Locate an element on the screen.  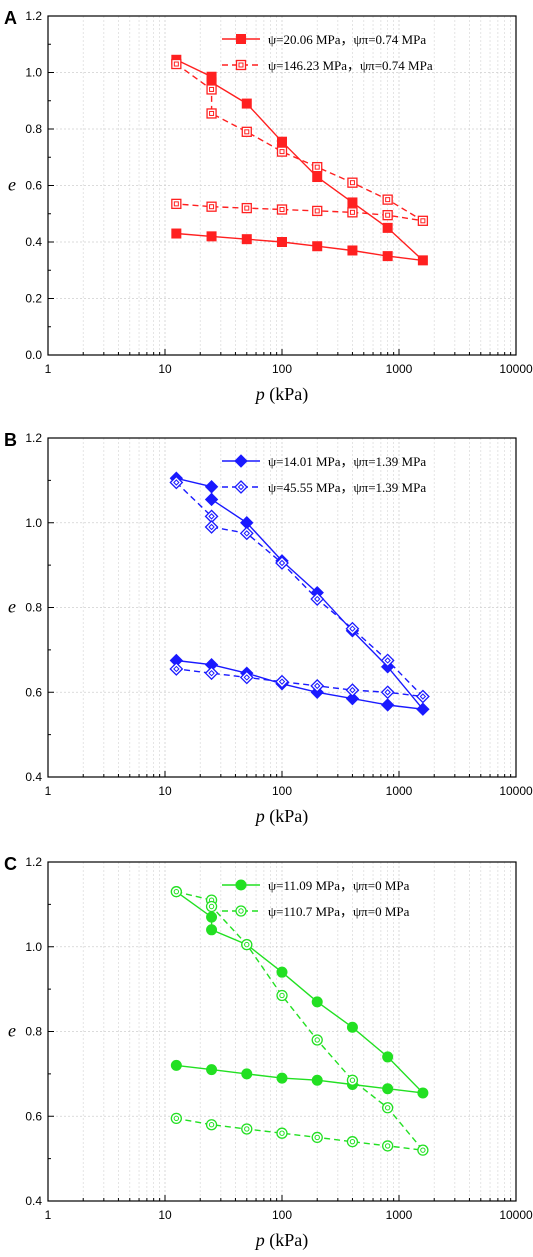
legend-label: ψ=20.06 MPa，ψπ=0.74 MPa is located at coordinates (347, 39).